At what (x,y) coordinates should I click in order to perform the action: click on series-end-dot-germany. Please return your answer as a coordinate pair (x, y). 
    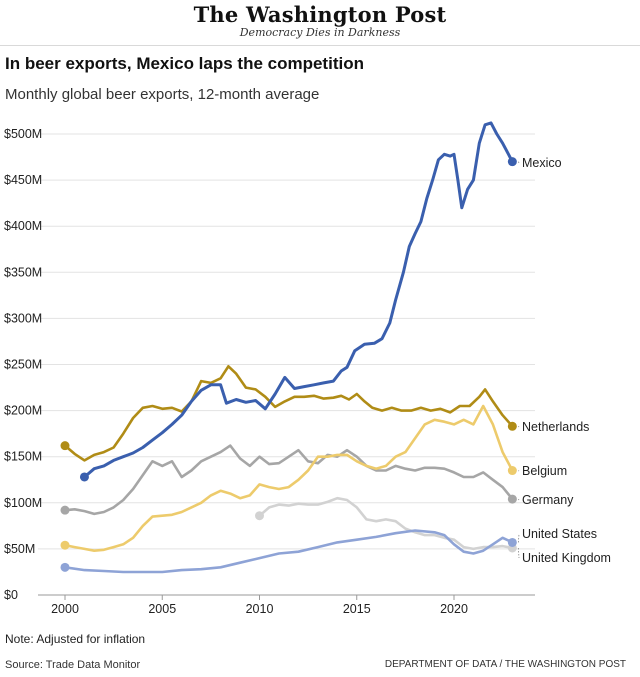
    Looking at the image, I should click on (512, 499).